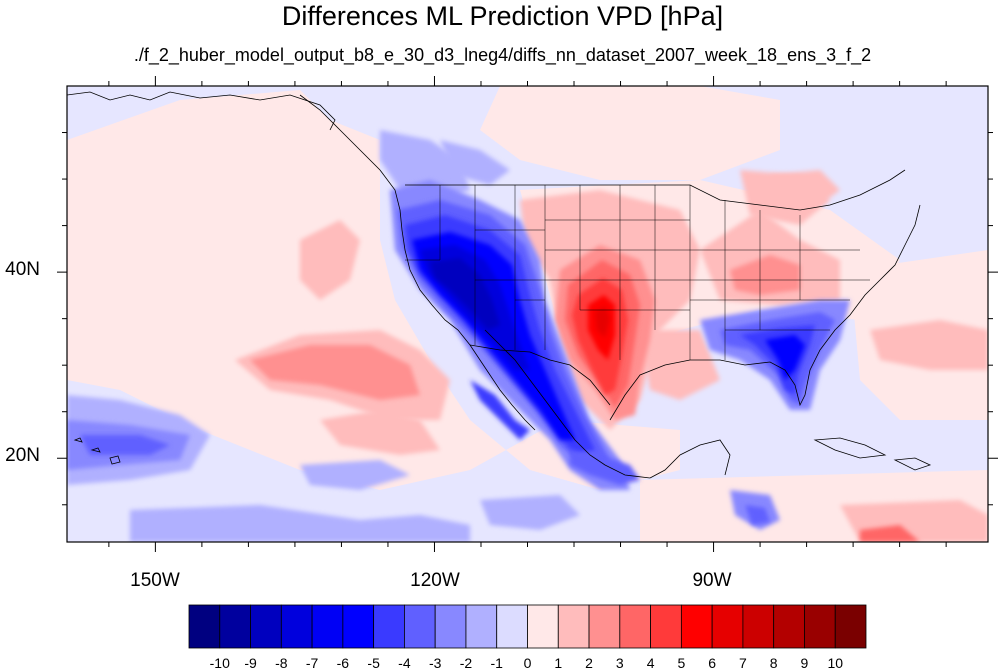 The image size is (1005, 672). I want to click on lat-label-40n: 40N, so click(22, 269).